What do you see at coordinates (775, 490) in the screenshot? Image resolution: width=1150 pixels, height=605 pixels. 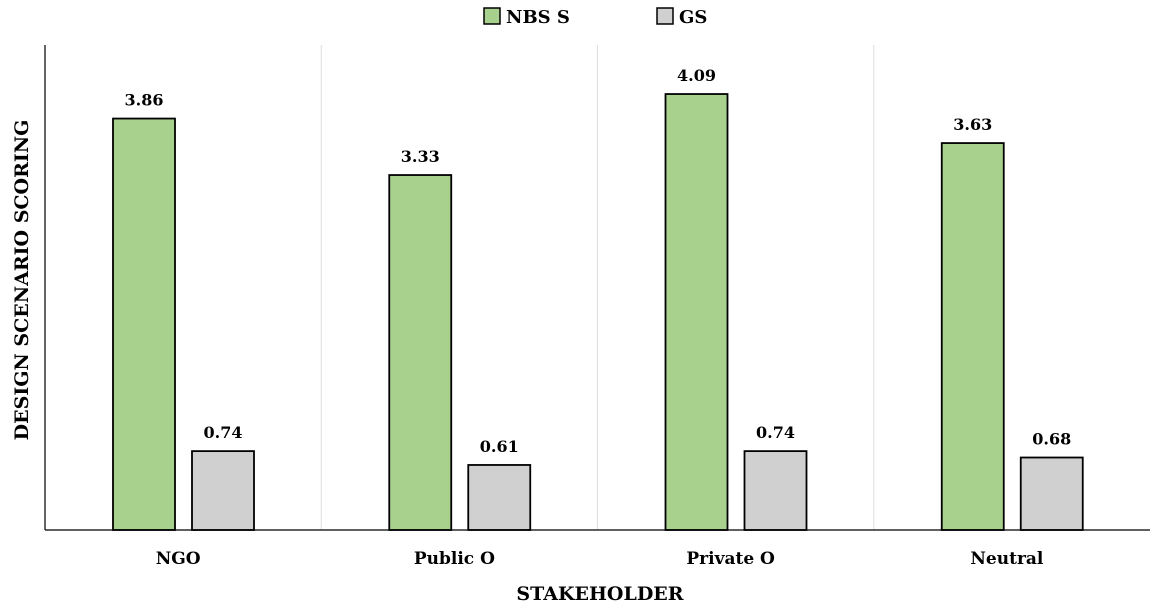 I see `bar-gs-private-o` at bounding box center [775, 490].